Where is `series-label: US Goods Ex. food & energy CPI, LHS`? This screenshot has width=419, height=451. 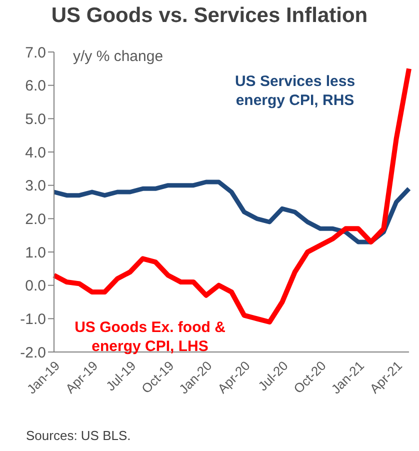 series-label: US Goods Ex. food & energy CPI, LHS is located at coordinates (150, 337).